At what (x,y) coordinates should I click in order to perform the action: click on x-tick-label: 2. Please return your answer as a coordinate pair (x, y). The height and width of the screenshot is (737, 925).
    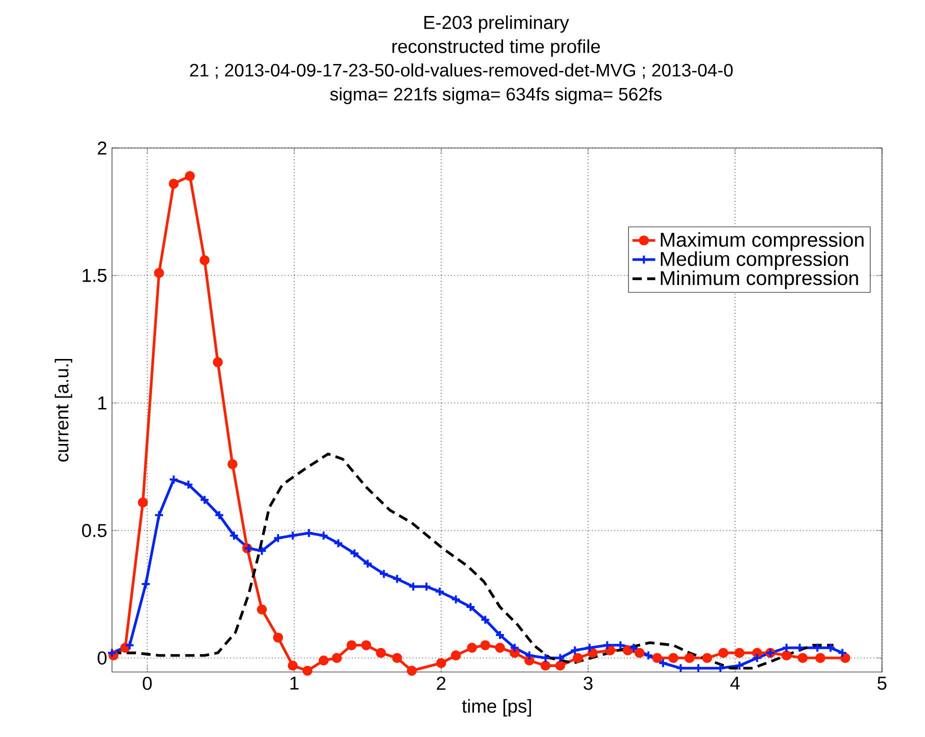
    Looking at the image, I should click on (441, 683).